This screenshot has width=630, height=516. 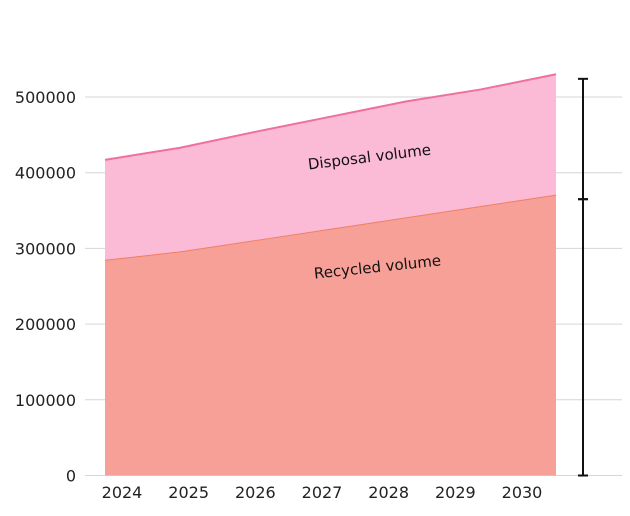 I want to click on x-tick-label: 2028, so click(x=388, y=492).